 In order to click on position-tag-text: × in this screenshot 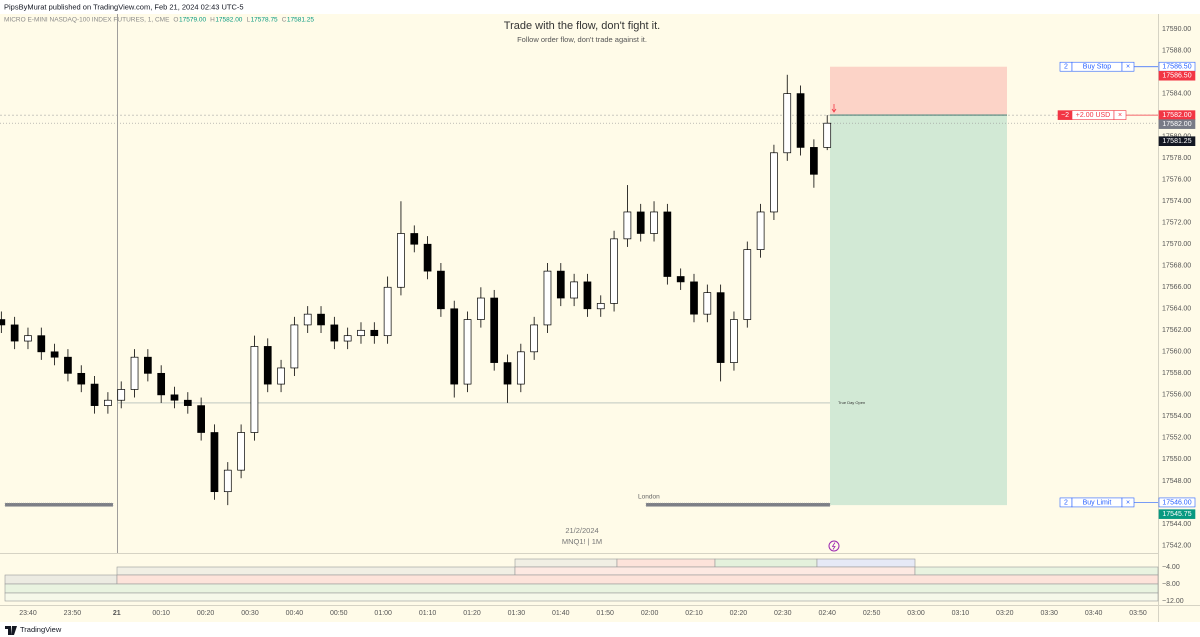, I will do `click(1120, 115)`.